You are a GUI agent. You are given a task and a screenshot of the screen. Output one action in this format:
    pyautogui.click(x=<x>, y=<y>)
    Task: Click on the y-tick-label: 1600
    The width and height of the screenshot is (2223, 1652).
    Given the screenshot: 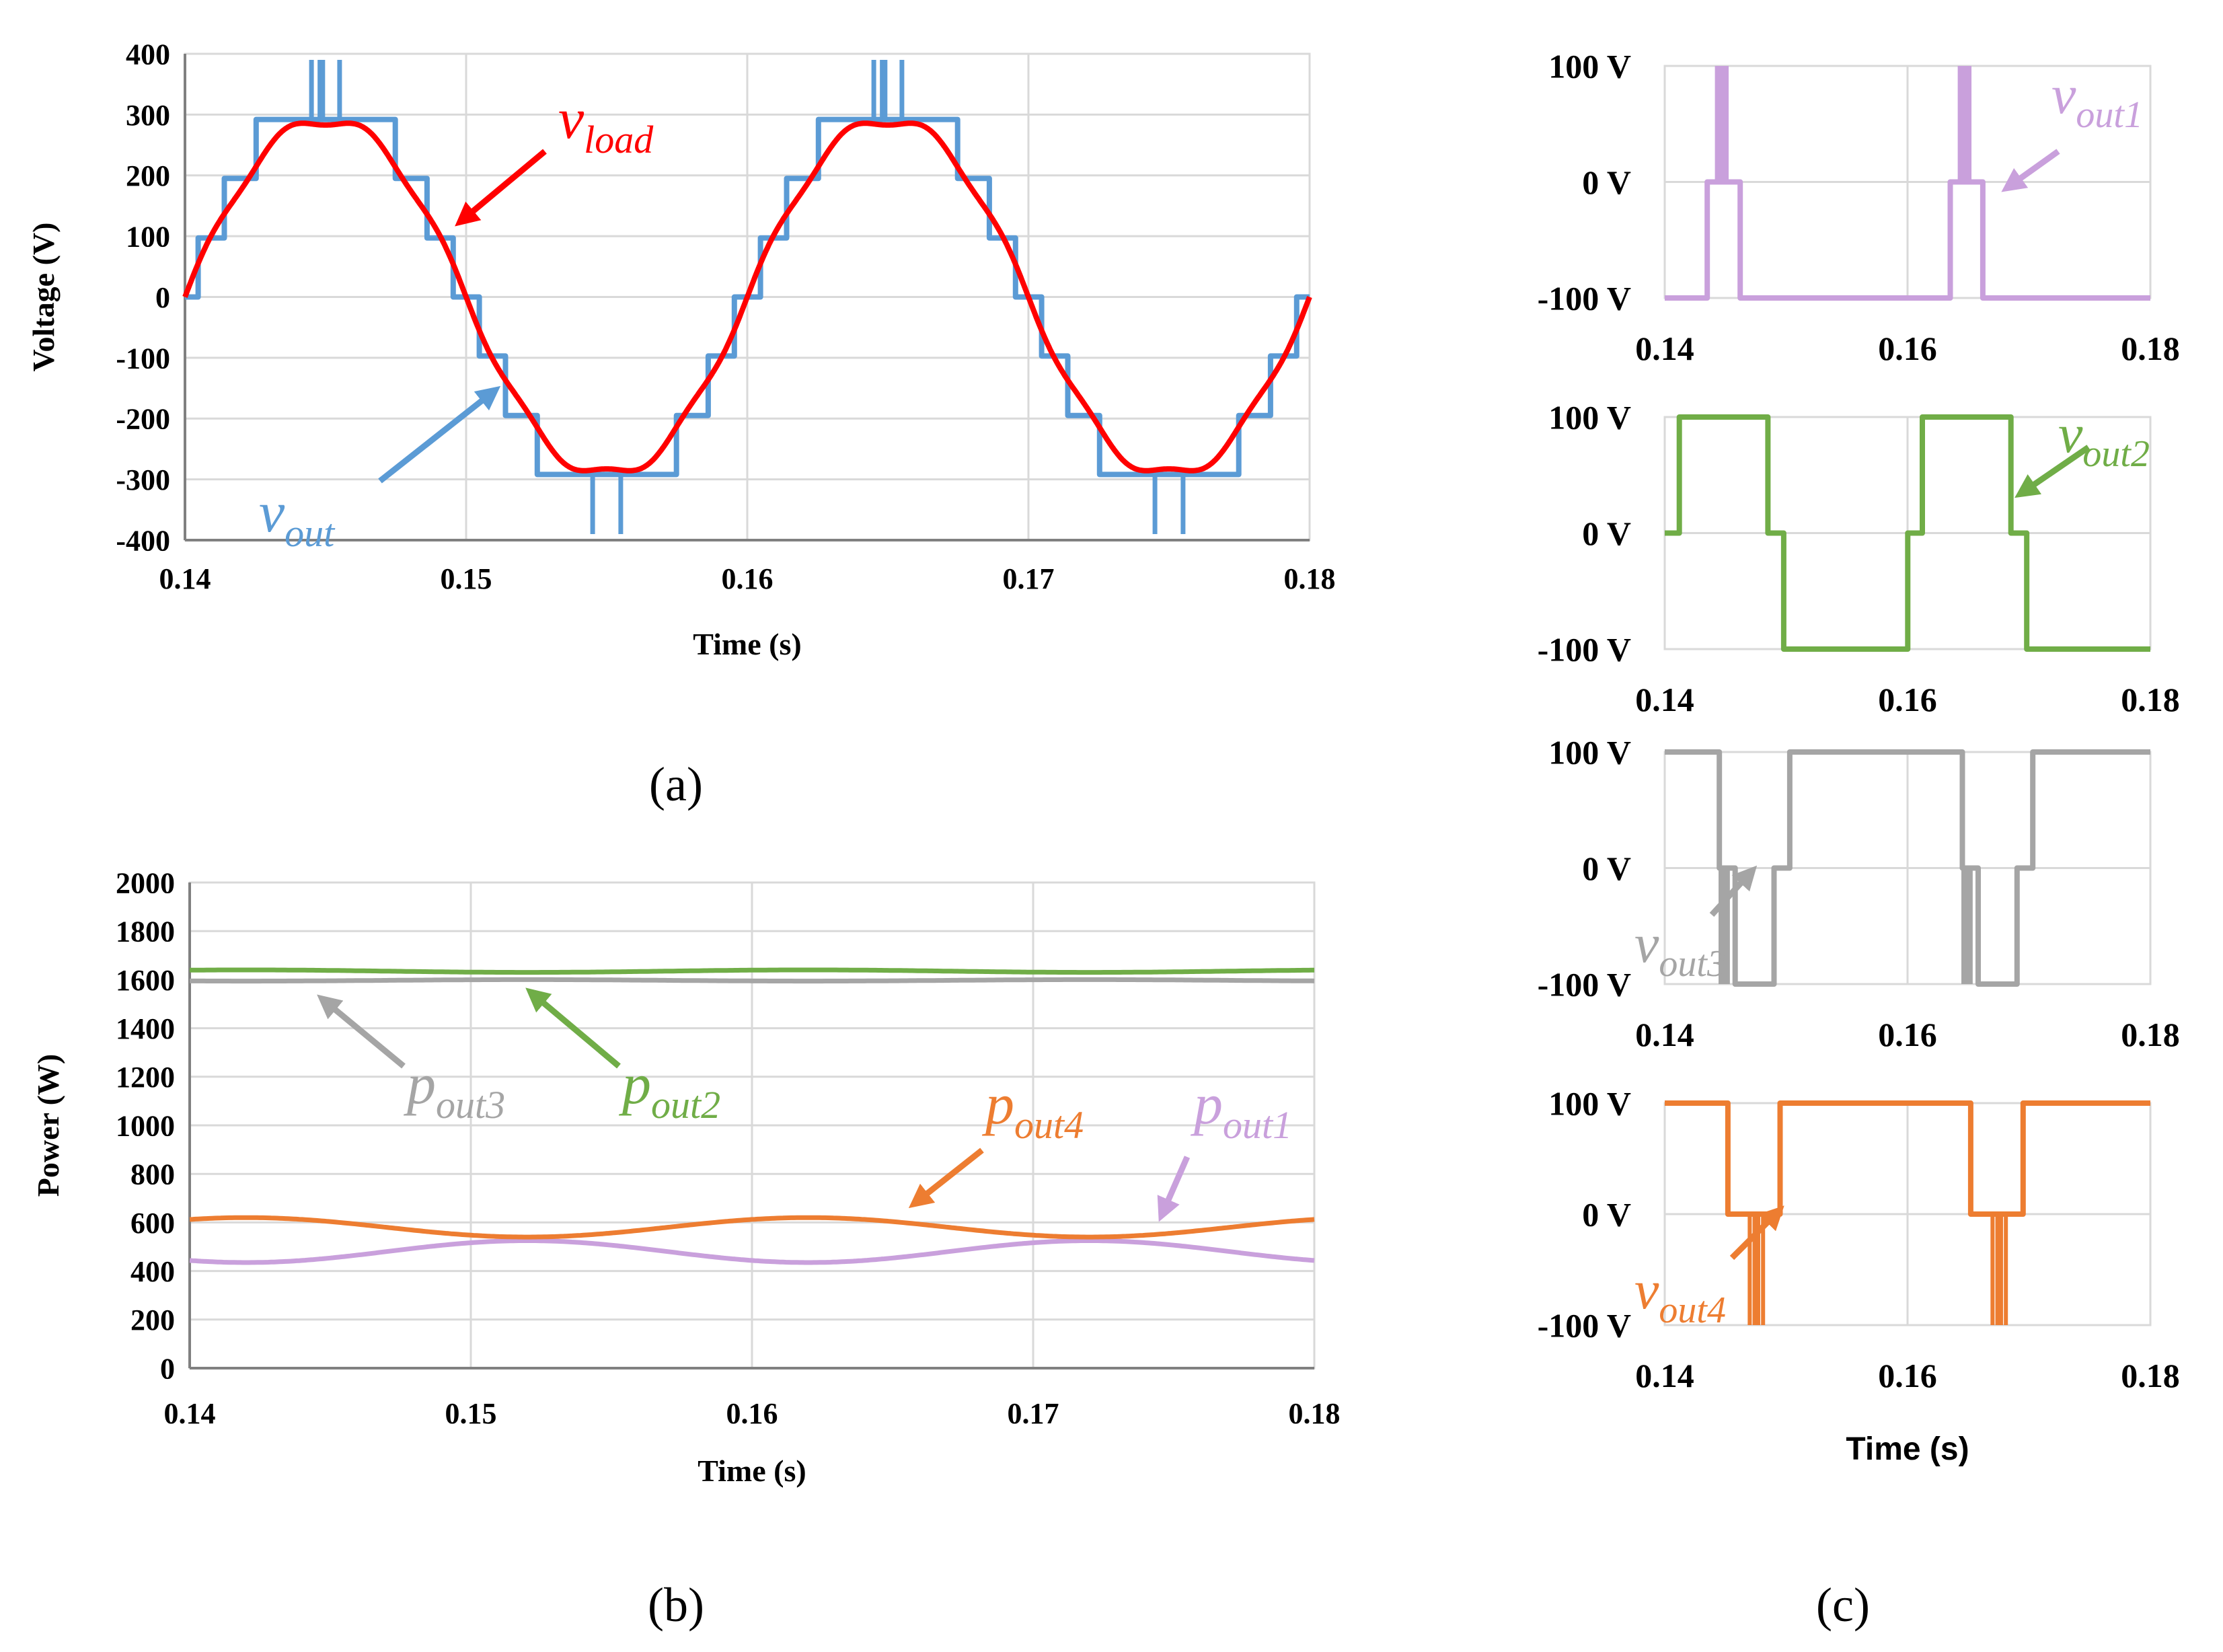 What is the action you would take?
    pyautogui.click(x=145, y=980)
    